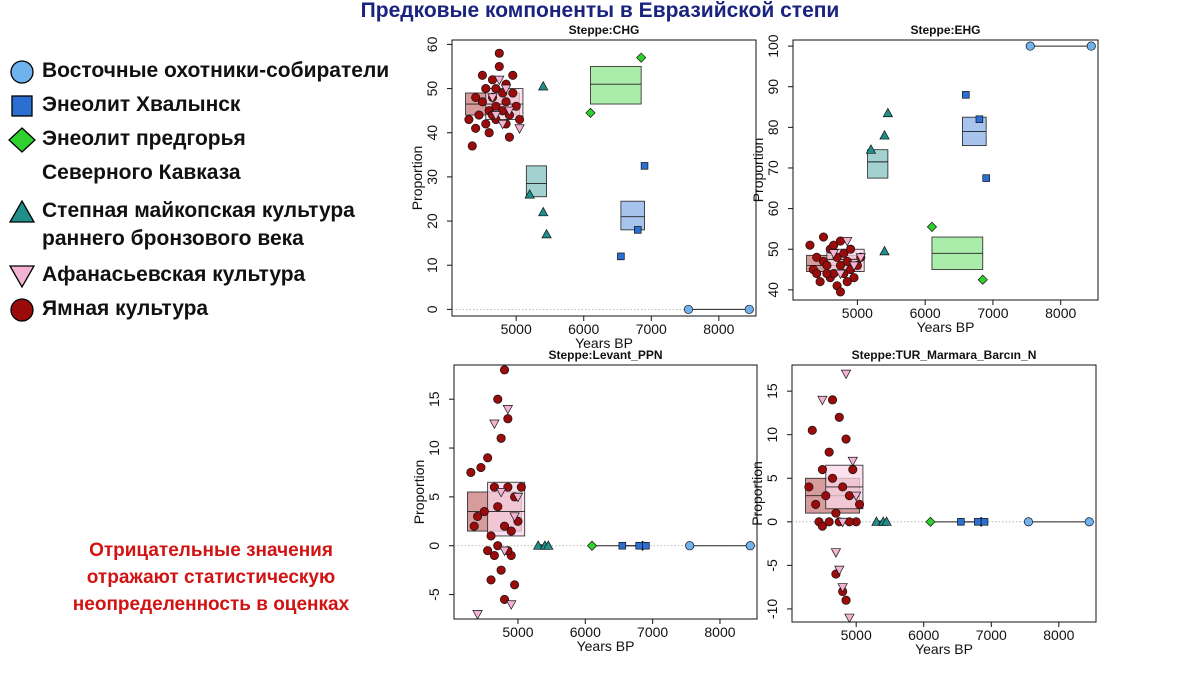  What do you see at coordinates (22, 211) in the screenshot?
I see `triangle-icon` at bounding box center [22, 211].